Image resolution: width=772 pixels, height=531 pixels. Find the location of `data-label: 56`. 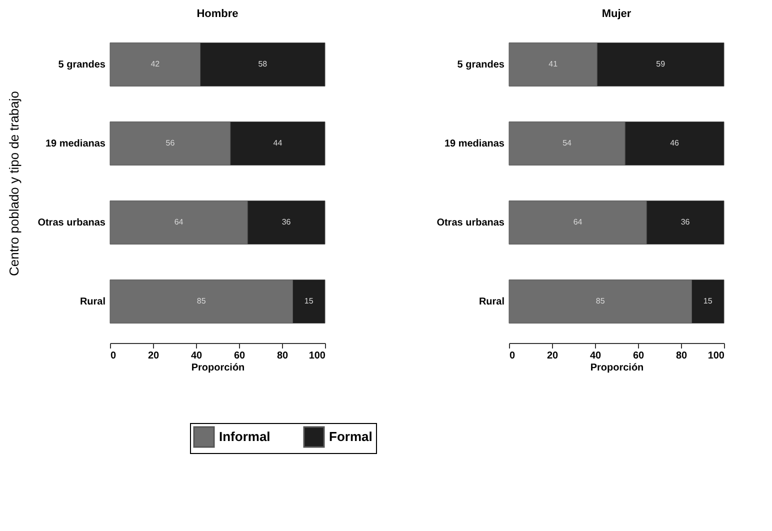

data-label: 56 is located at coordinates (171, 143).